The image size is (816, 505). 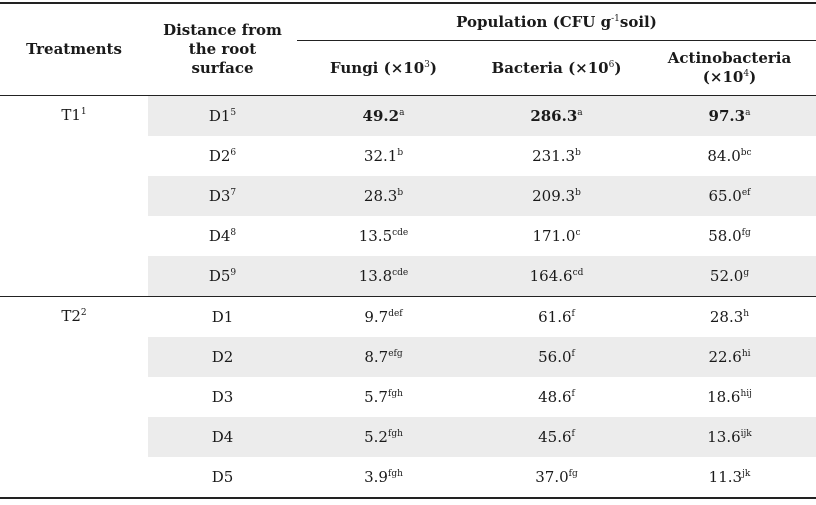 I want to click on treatment-t2: T22, so click(x=74, y=316).